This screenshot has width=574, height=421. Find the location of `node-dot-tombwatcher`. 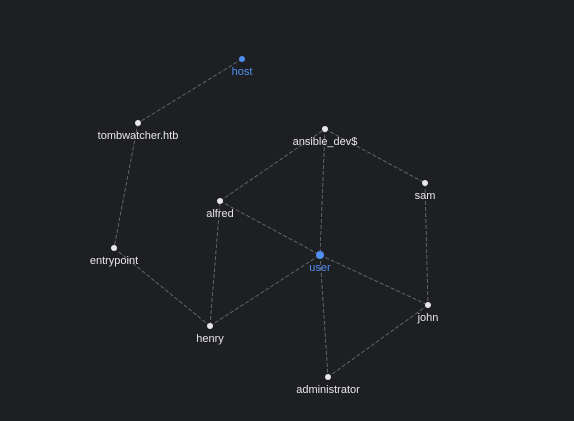

node-dot-tombwatcher is located at coordinates (138, 123).